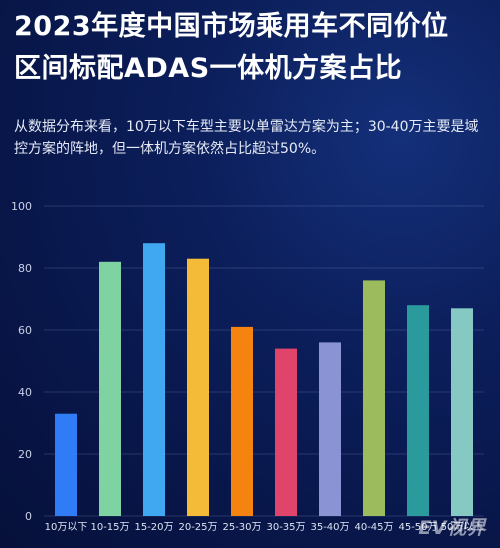 The image size is (500, 548). I want to click on x-tick-label: 10万以下, so click(66, 527).